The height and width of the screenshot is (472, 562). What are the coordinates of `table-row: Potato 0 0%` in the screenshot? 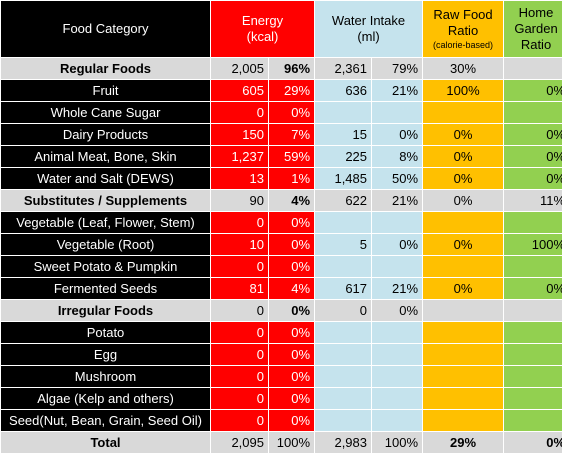 It's located at (281, 332).